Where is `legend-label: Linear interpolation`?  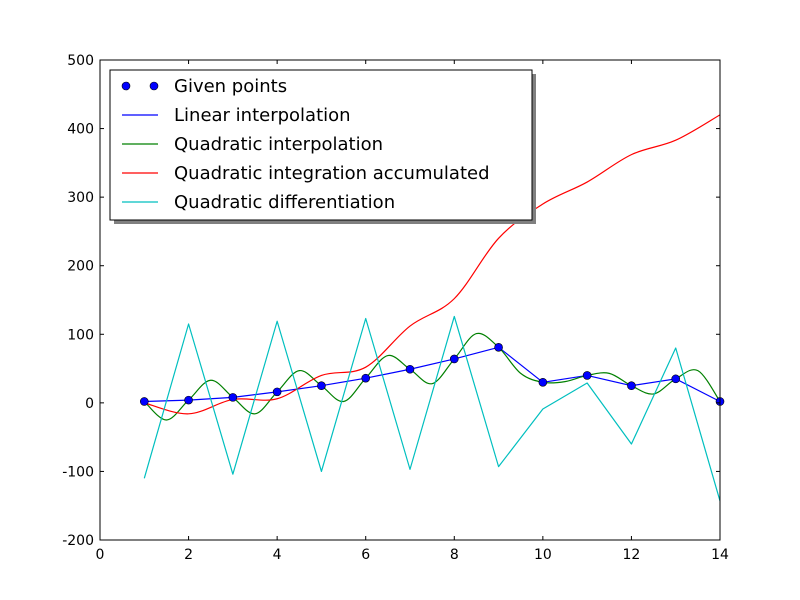 legend-label: Linear interpolation is located at coordinates (262, 115).